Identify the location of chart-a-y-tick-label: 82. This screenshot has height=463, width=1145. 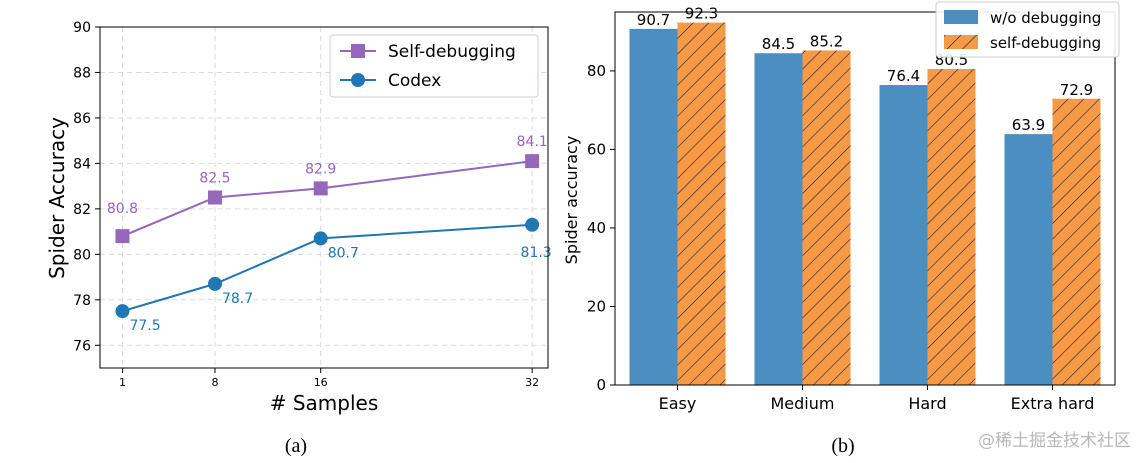
(82, 210).